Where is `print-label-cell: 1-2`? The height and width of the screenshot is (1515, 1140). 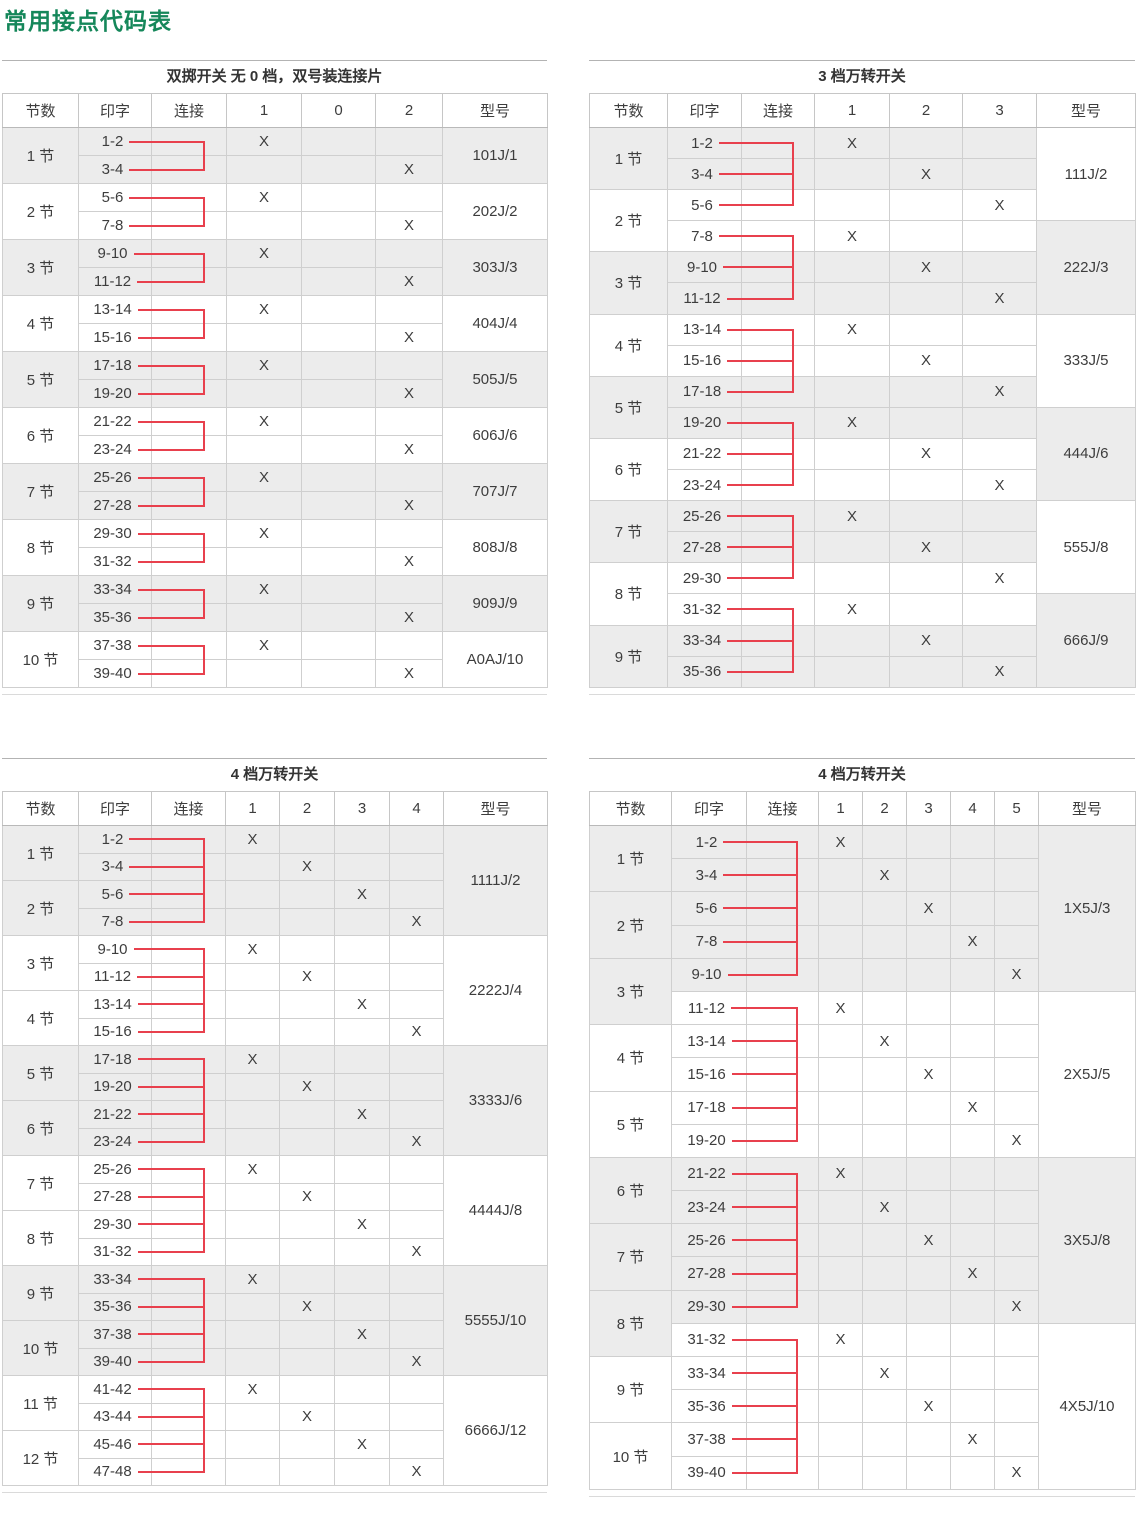
print-label-cell: 1-2 is located at coordinates (115, 839).